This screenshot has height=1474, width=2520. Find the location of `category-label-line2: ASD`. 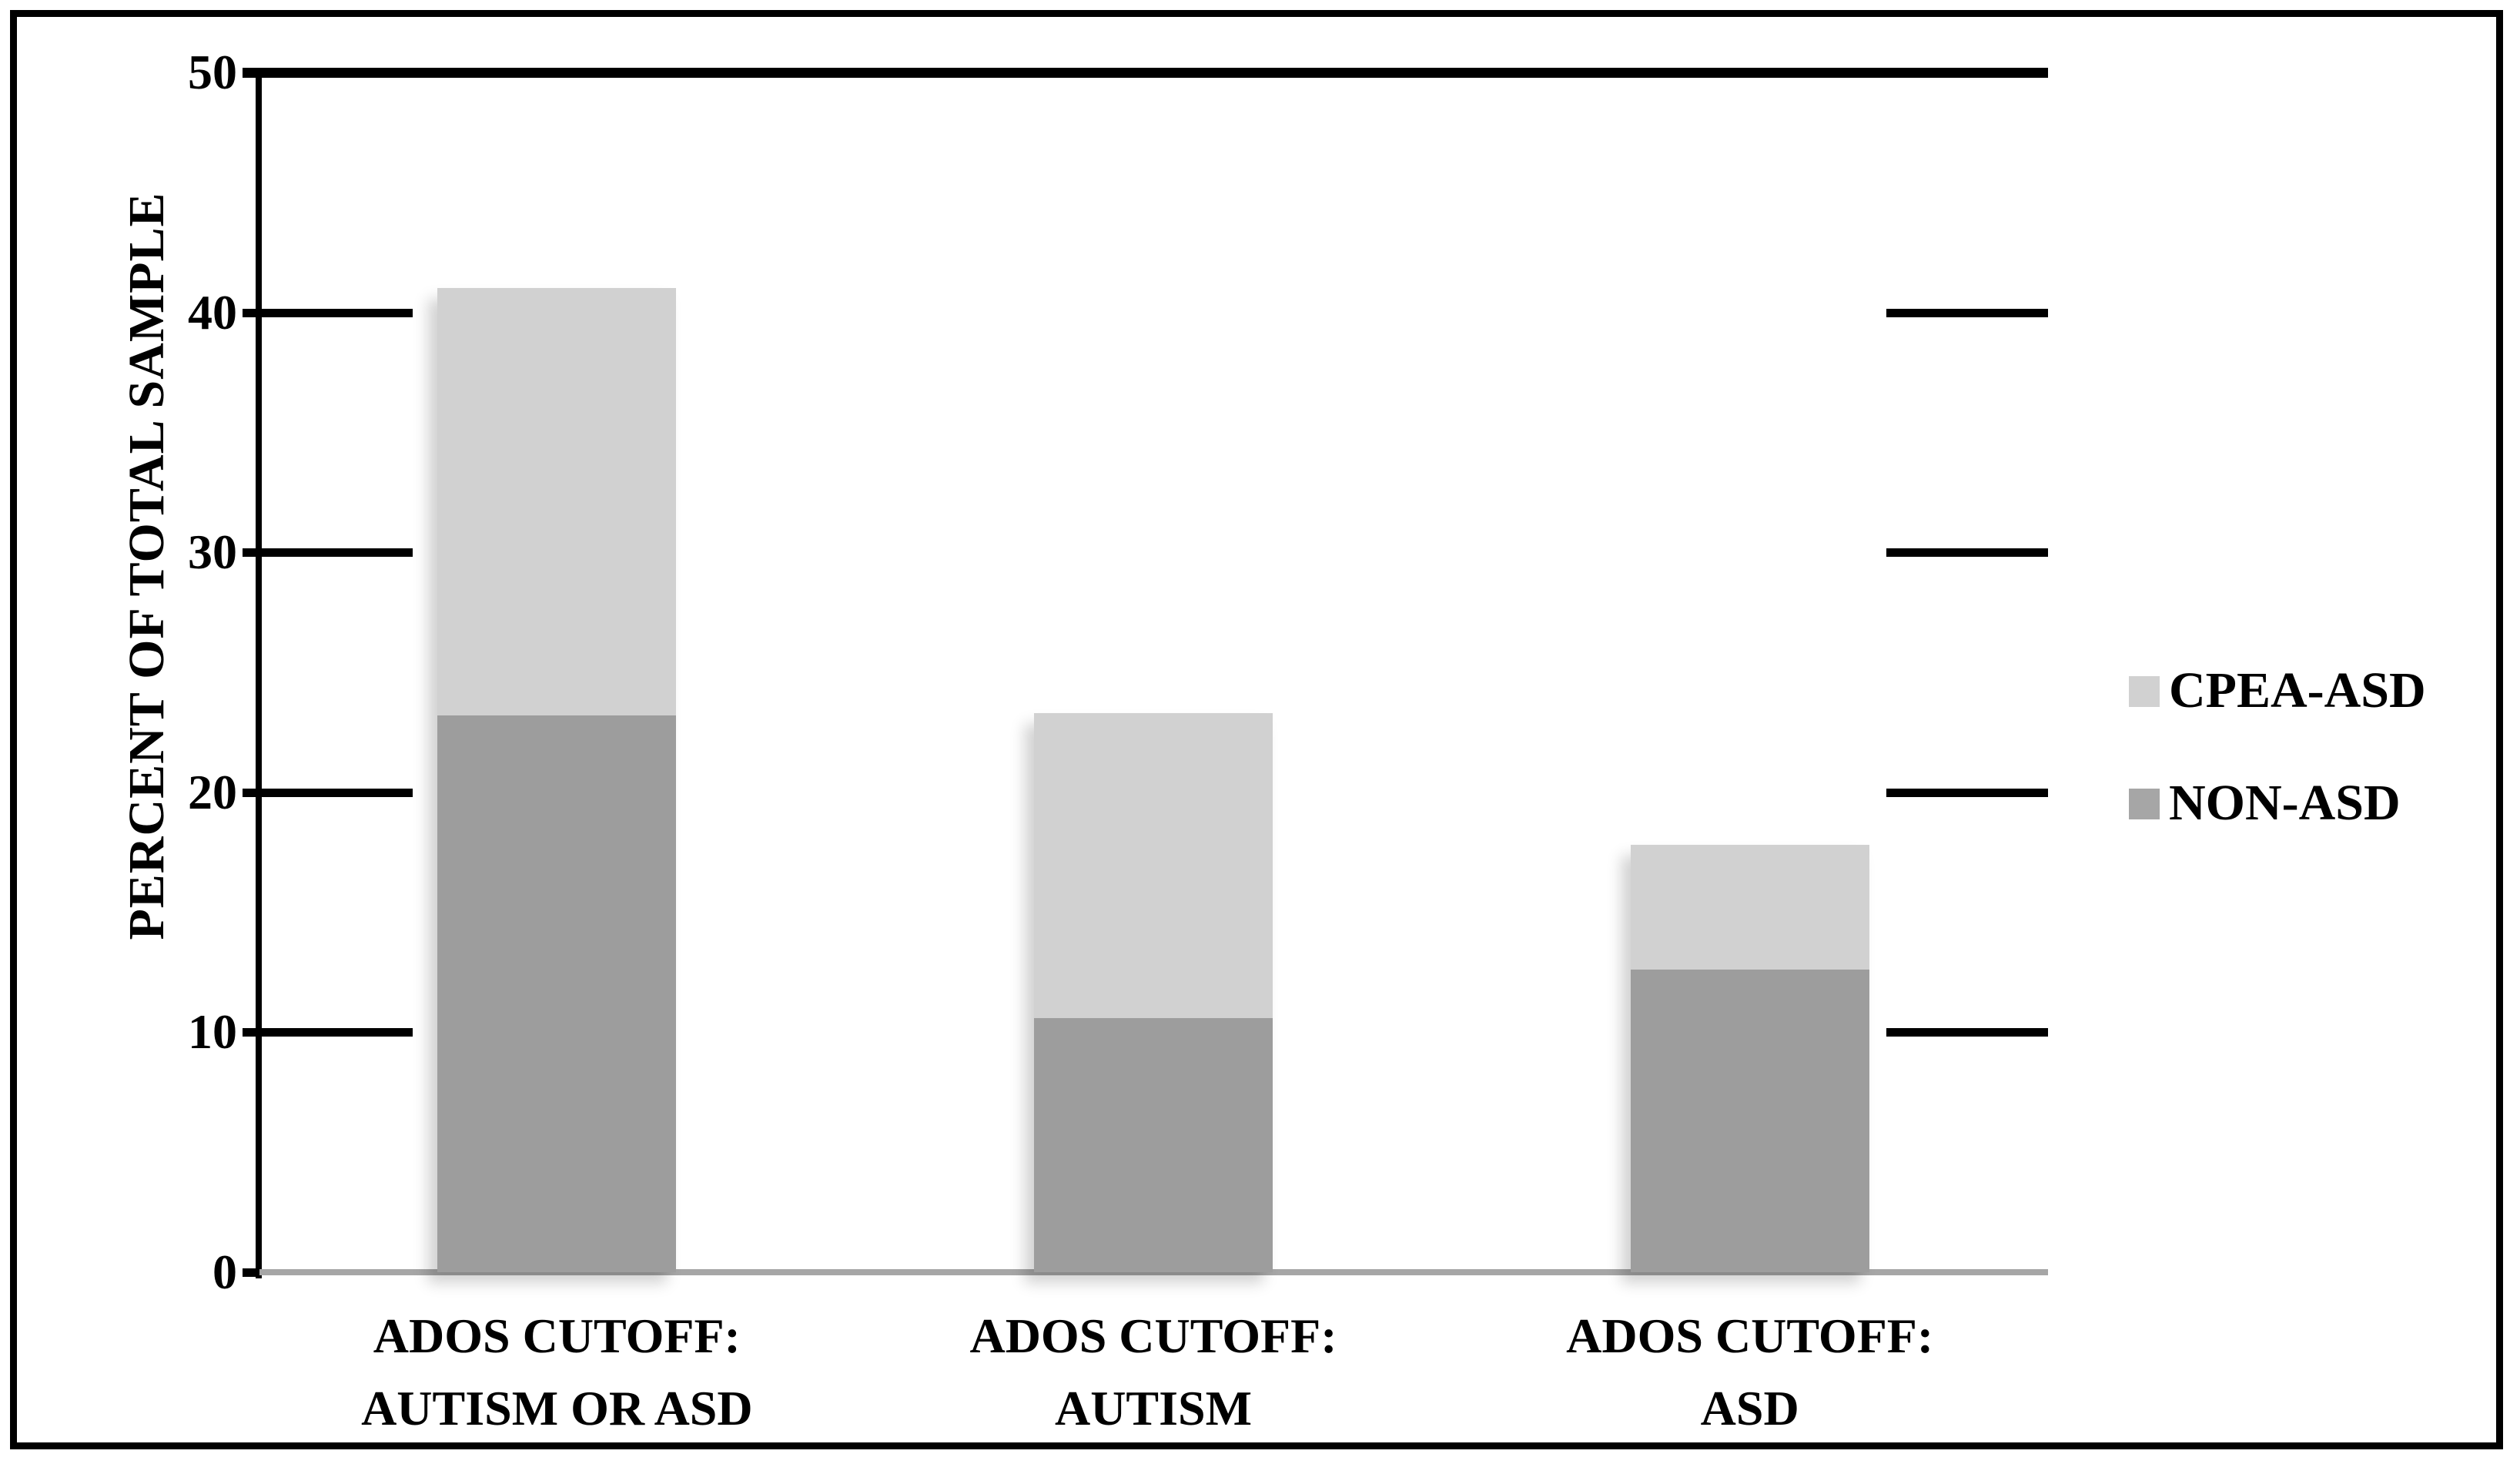

category-label-line2: ASD is located at coordinates (1749, 1408).